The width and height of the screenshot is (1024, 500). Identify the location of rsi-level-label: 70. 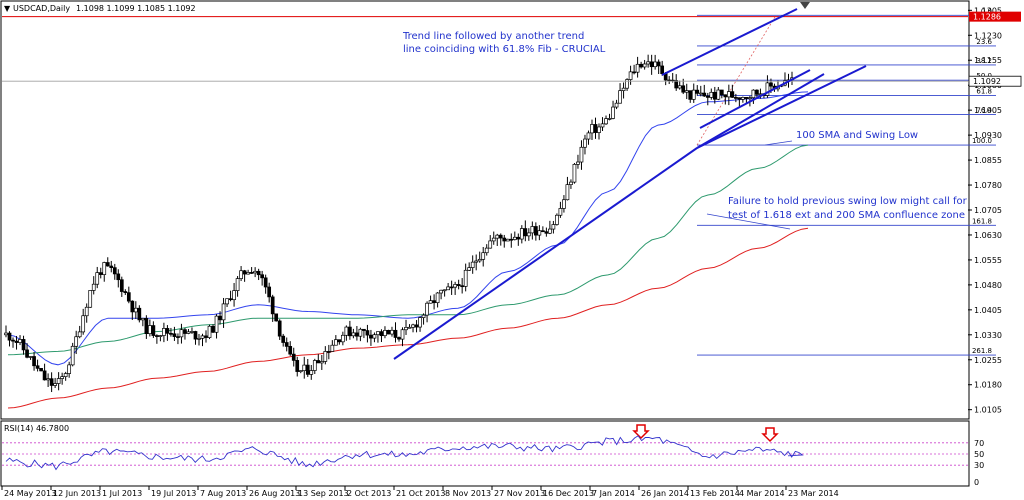
(979, 443).